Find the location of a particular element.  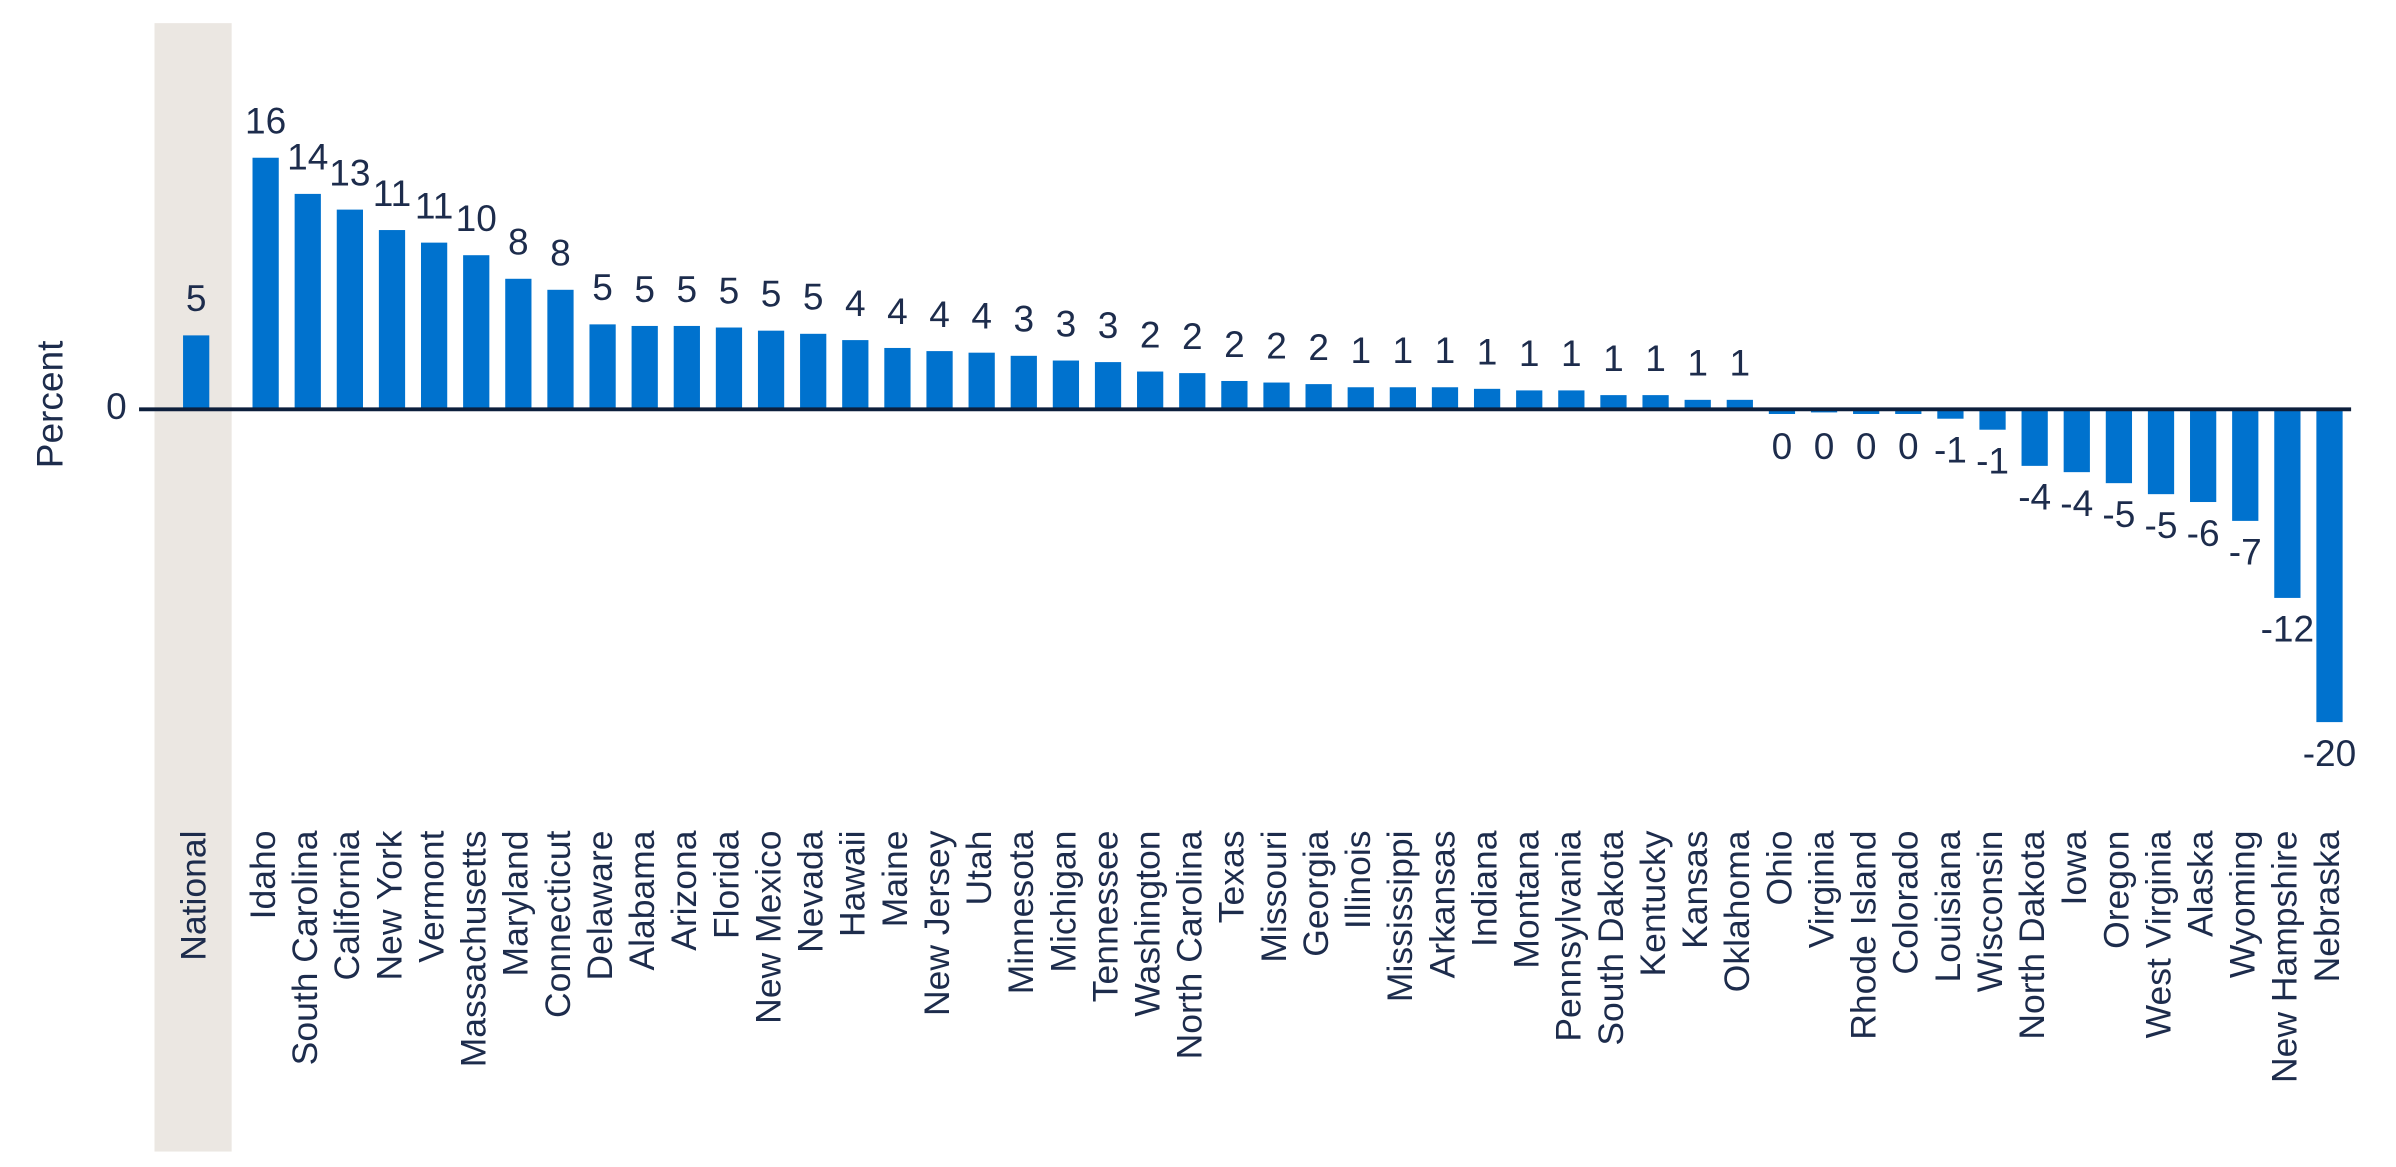

x-tick-label: Mississippi is located at coordinates (1400, 916).